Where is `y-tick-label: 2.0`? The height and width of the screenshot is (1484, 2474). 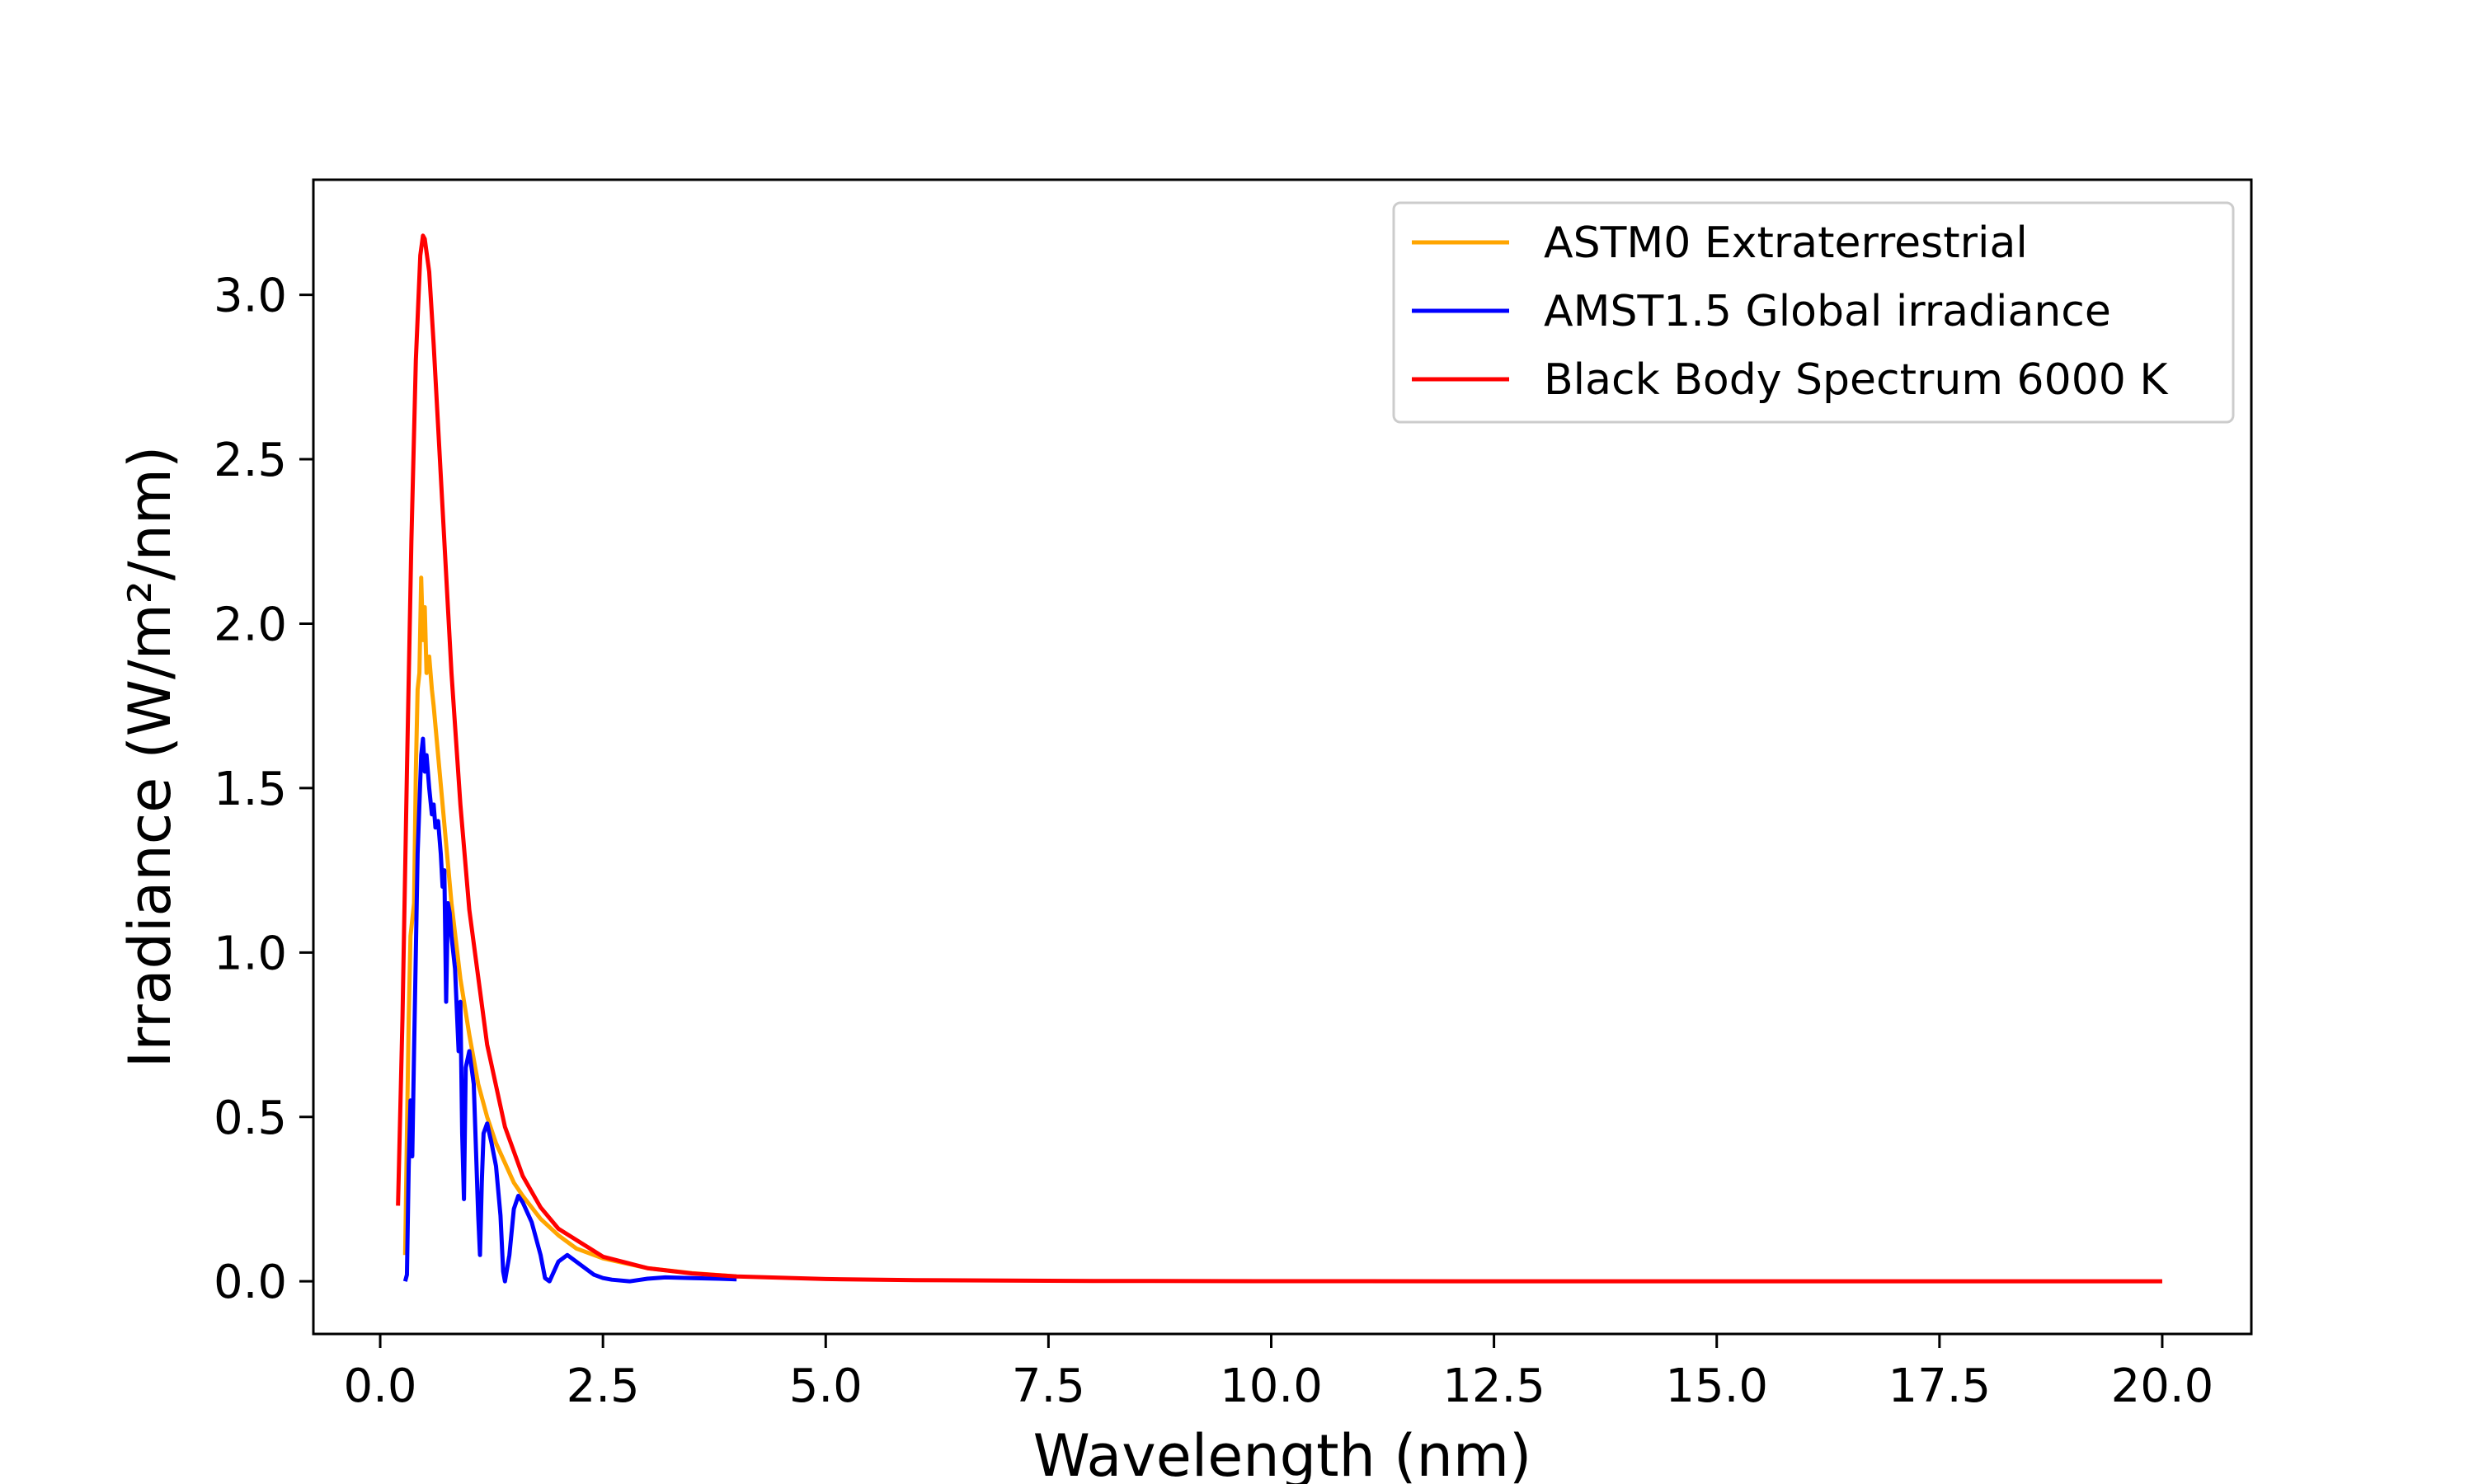
y-tick-label: 2.0 is located at coordinates (250, 624).